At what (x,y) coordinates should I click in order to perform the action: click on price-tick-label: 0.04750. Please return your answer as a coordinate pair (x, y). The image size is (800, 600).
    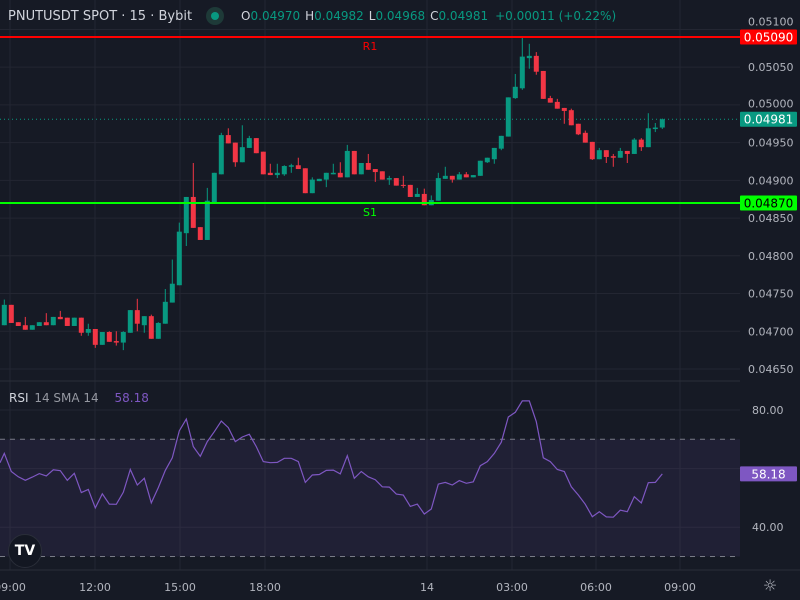
    Looking at the image, I should click on (771, 294).